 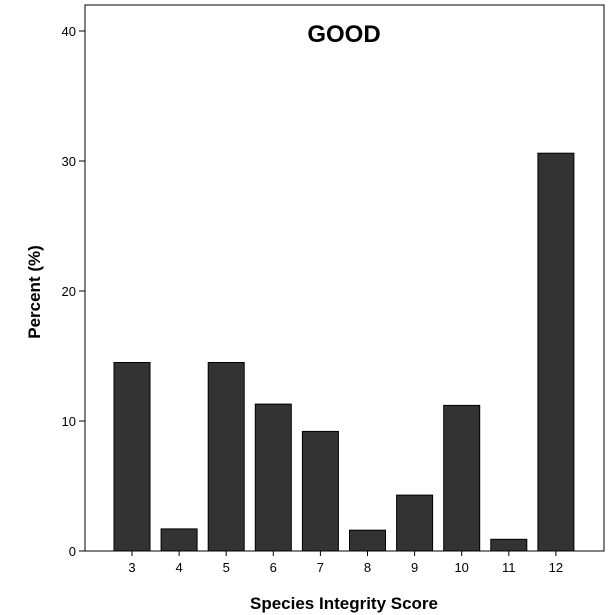 What do you see at coordinates (273, 567) in the screenshot?
I see `x-tick-label: 6` at bounding box center [273, 567].